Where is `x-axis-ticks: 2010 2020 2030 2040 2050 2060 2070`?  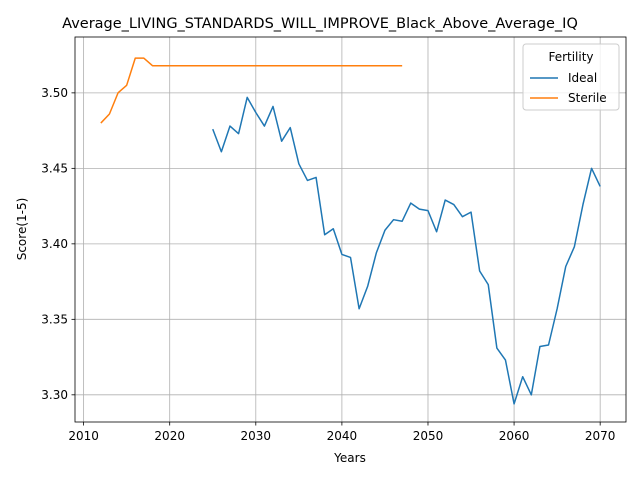
x-axis-ticks: 2010 2020 2030 2040 2050 2060 2070 is located at coordinates (341, 432).